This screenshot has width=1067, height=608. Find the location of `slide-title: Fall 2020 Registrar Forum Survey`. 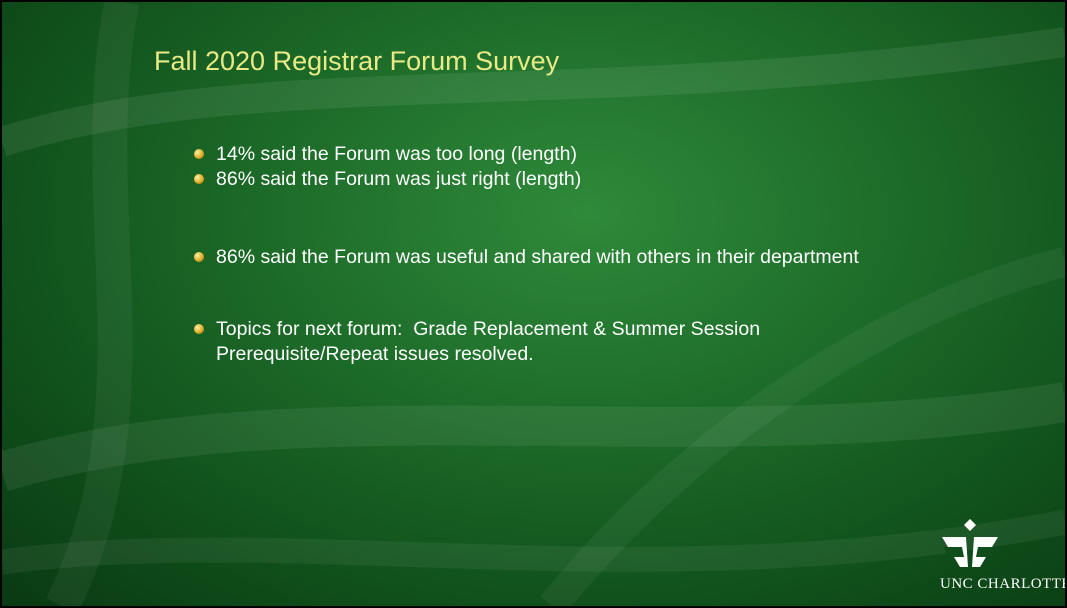

slide-title: Fall 2020 Registrar Forum Survey is located at coordinates (357, 61).